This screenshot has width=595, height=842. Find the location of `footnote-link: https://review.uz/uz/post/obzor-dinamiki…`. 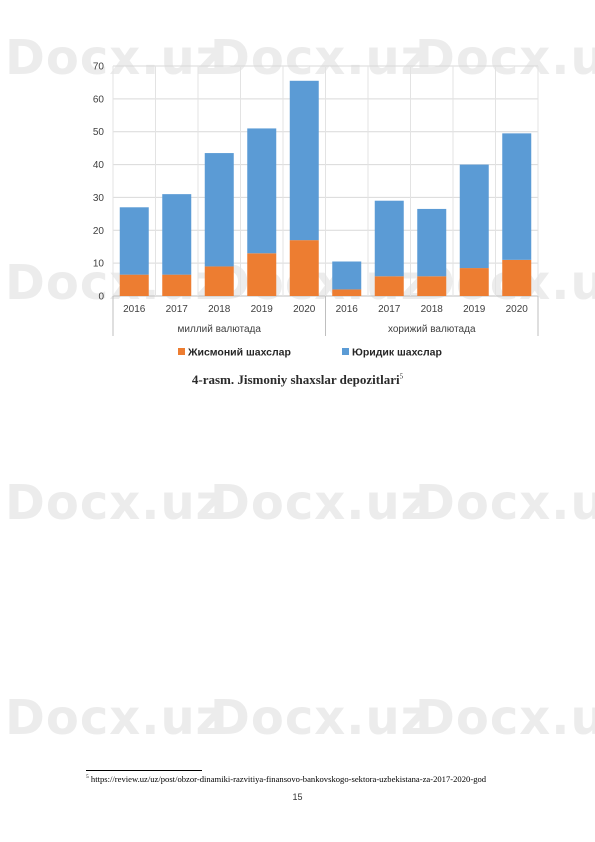

footnote-link: https://review.uz/uz/post/obzor-dinamiki… is located at coordinates (287, 779).